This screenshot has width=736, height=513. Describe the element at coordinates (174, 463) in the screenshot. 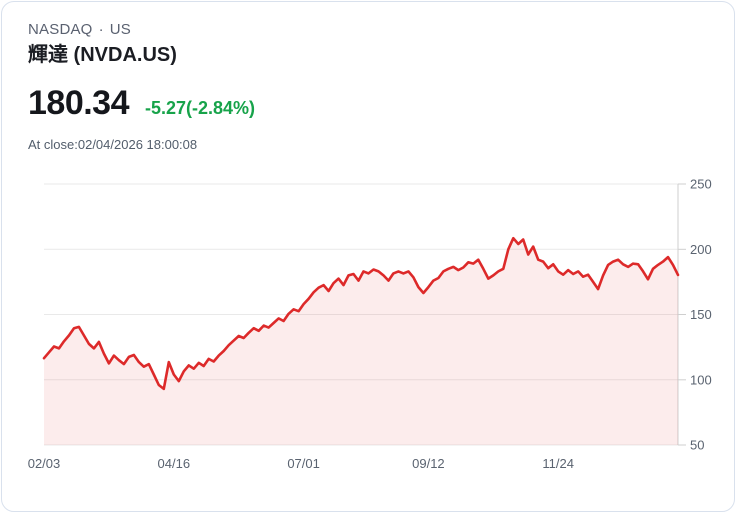

I see `x-tick-label: 04/16` at that location.